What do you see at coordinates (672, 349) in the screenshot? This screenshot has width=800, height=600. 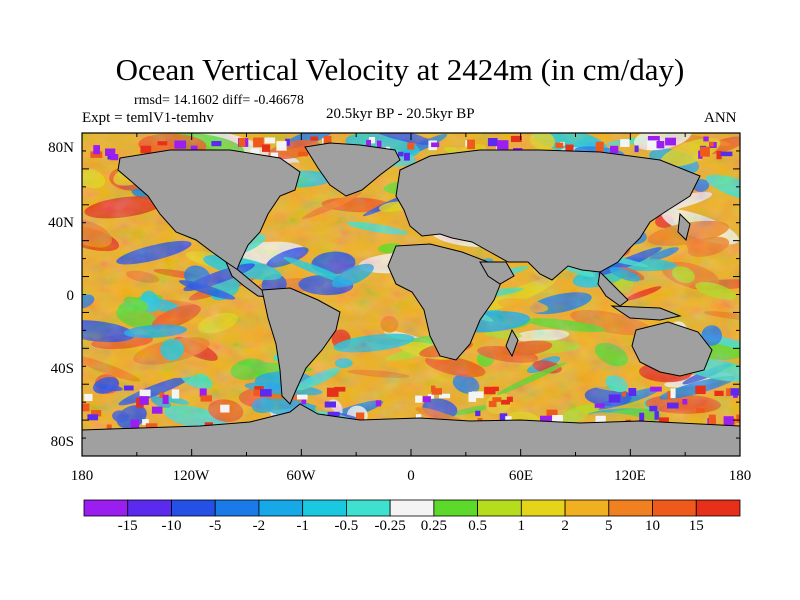 I see `land-australia` at bounding box center [672, 349].